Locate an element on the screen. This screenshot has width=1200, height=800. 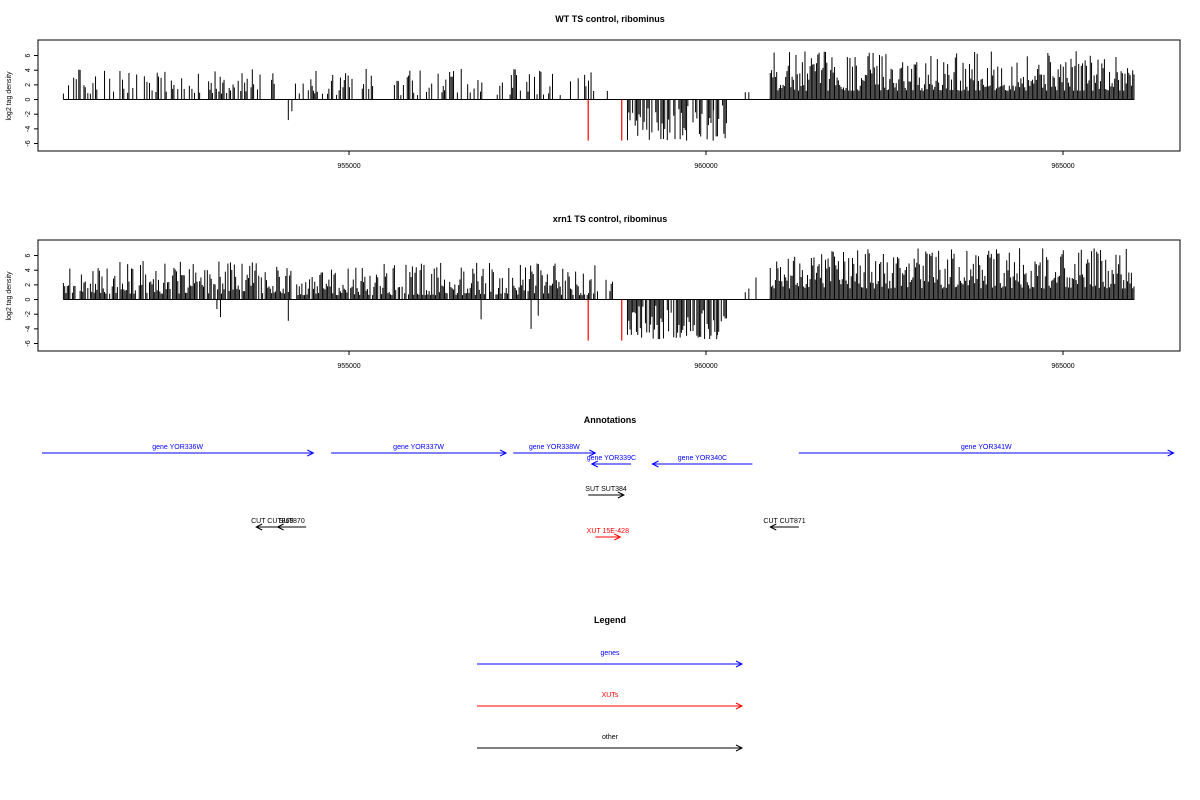
y-axis-xrn1: -6 -4 -2 0 2 4 6 is located at coordinates (31, 300).